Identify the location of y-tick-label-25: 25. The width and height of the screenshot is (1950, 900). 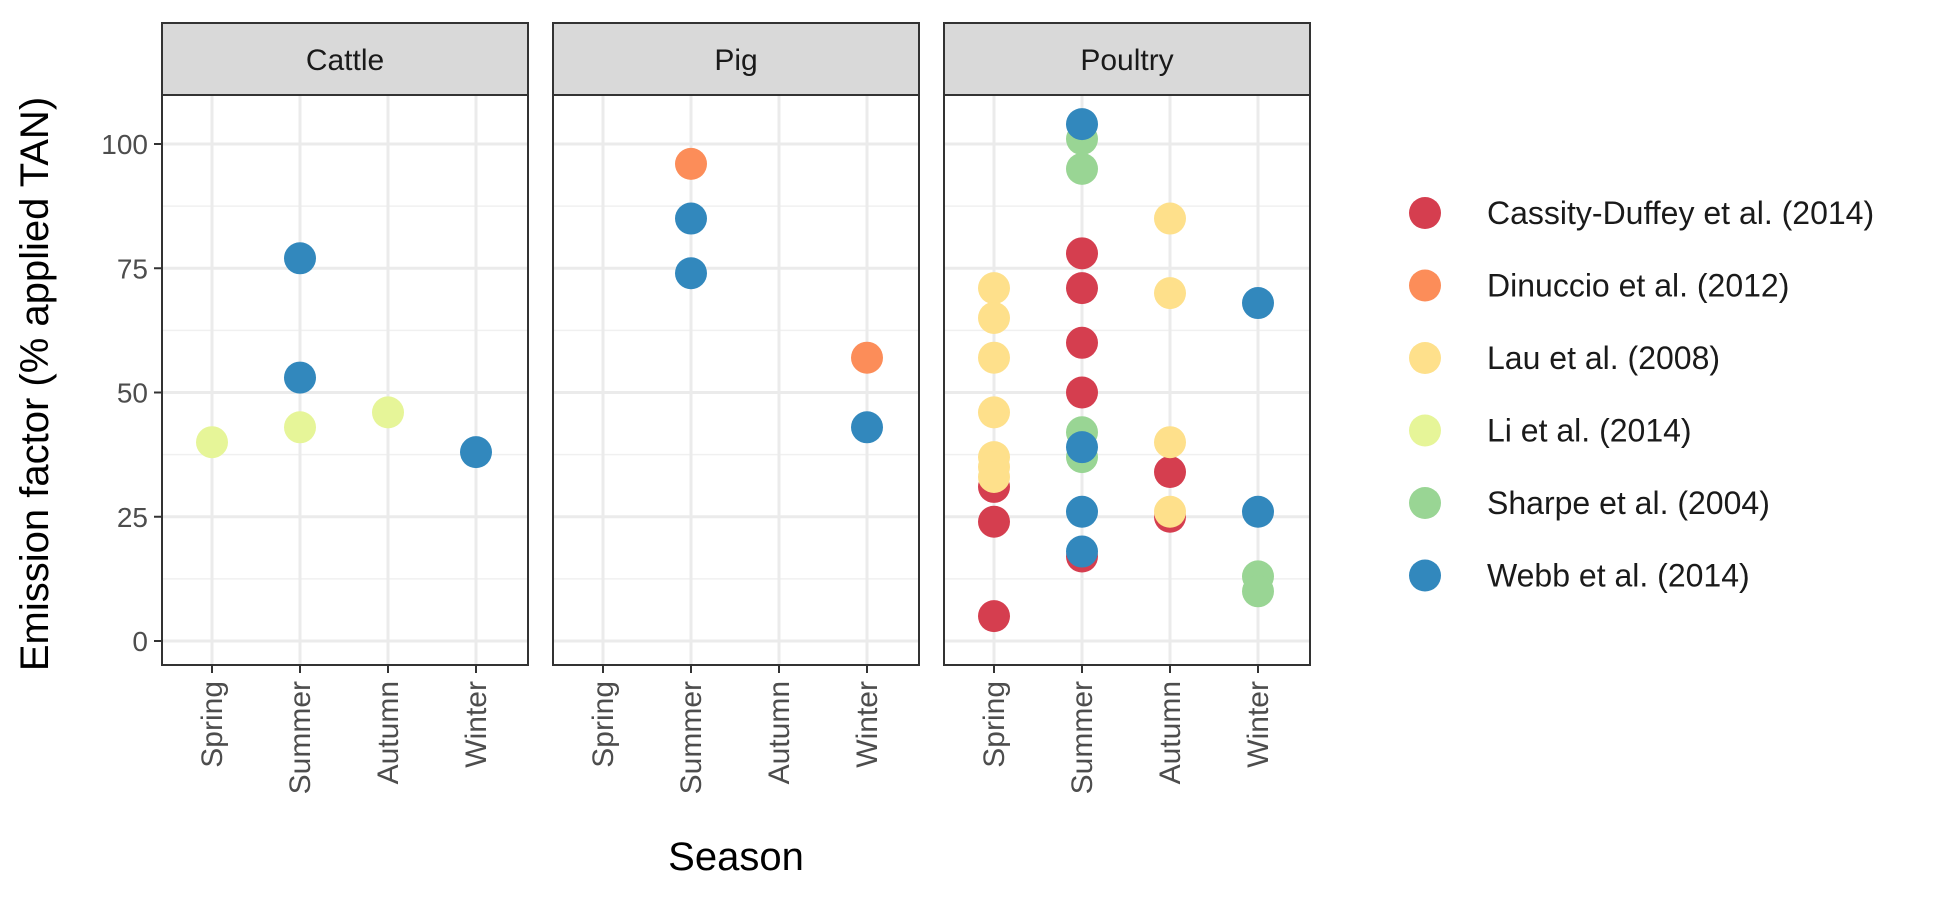
(132, 517).